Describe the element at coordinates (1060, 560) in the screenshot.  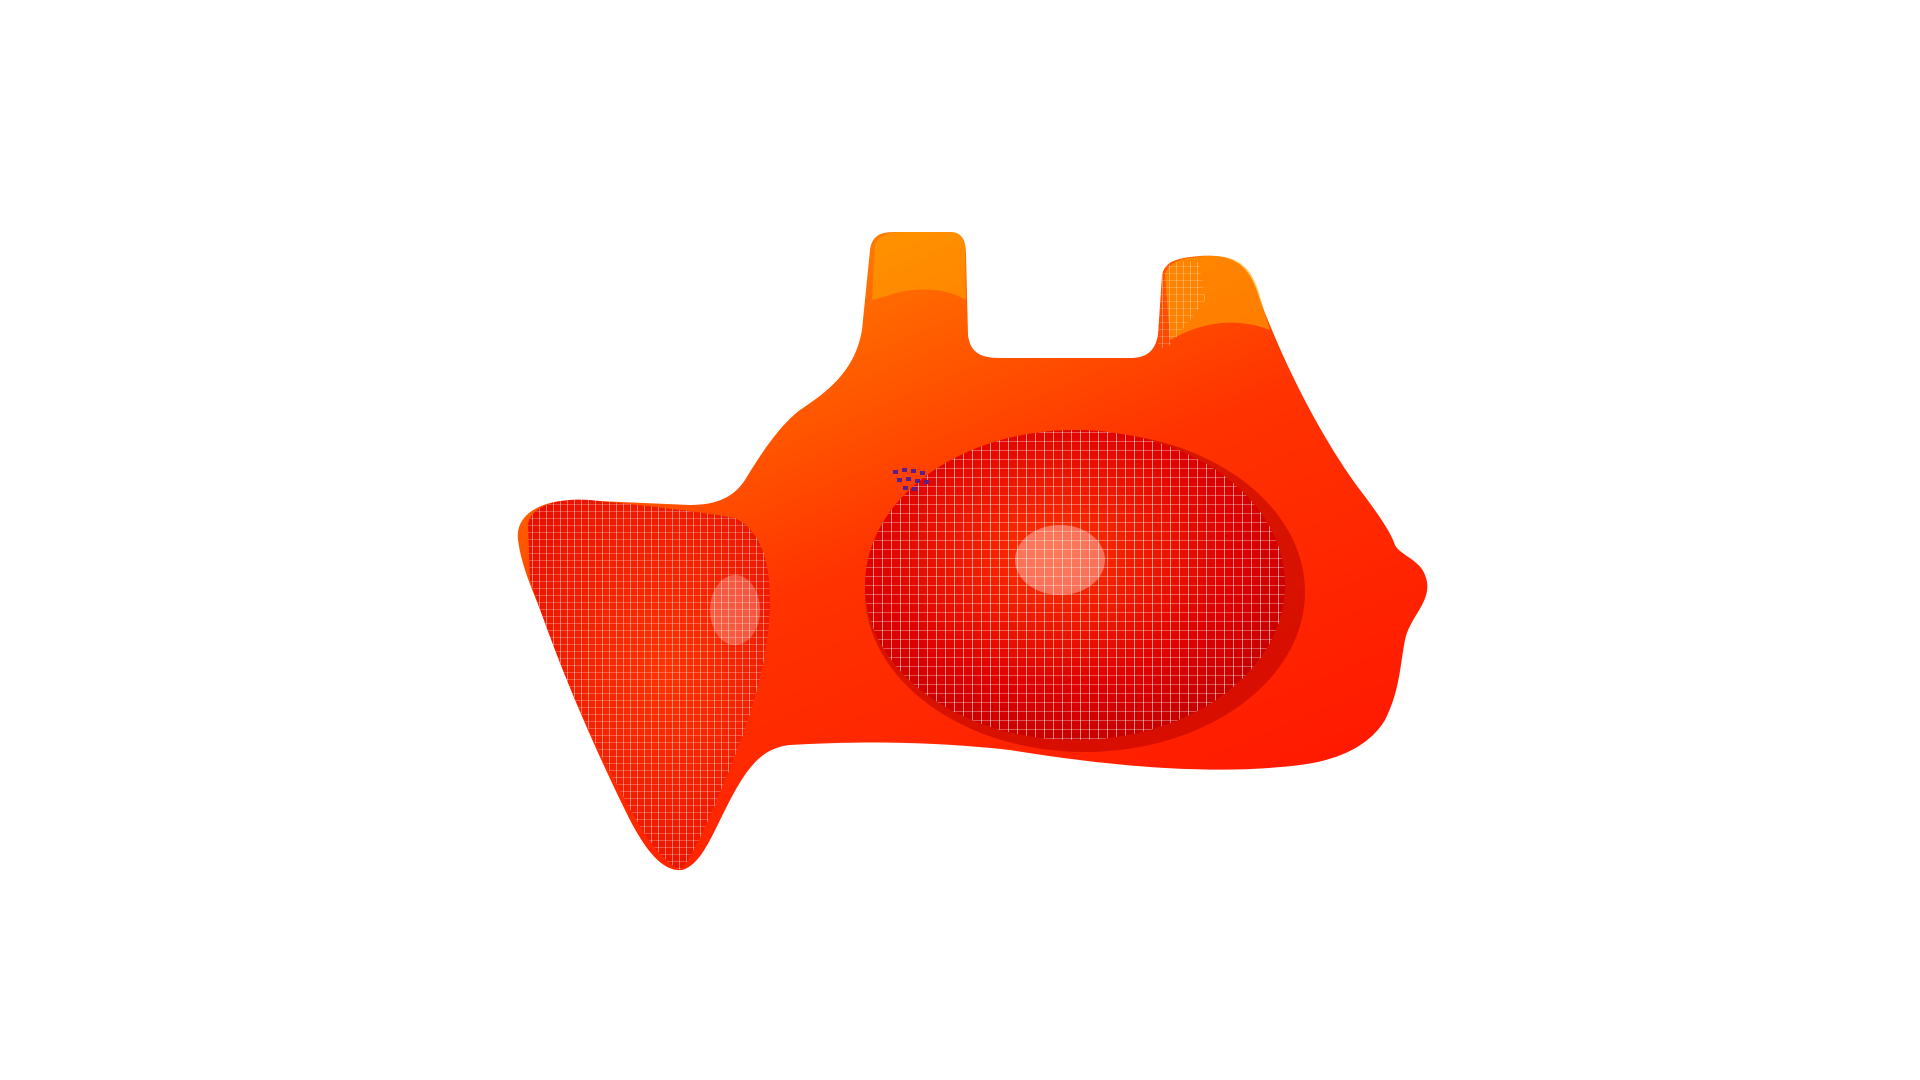
I see `cavity-highlight` at that location.